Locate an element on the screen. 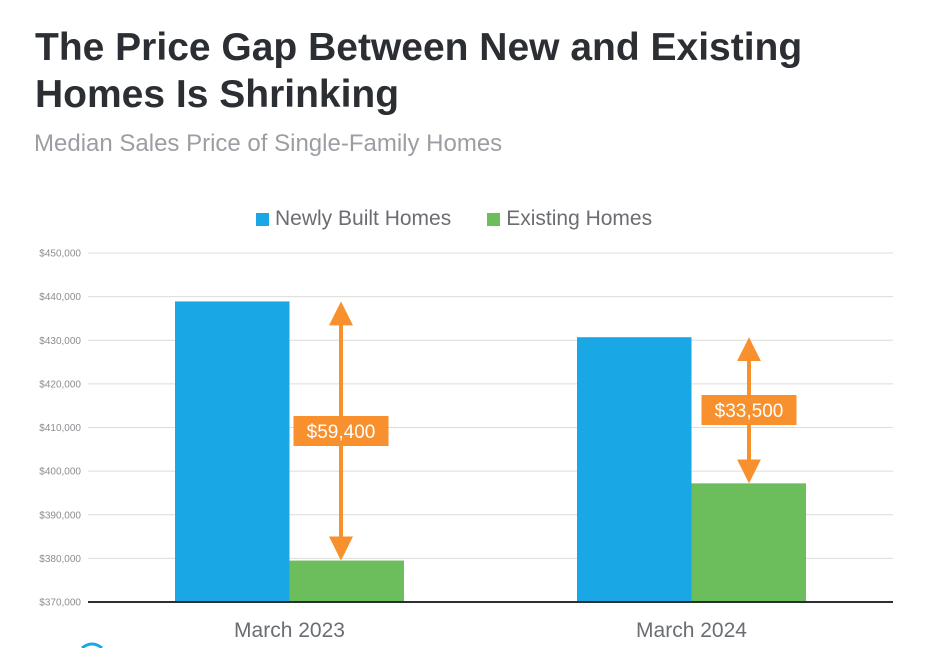  legend-item-newly-built: Newly Built Homes is located at coordinates (353, 219).